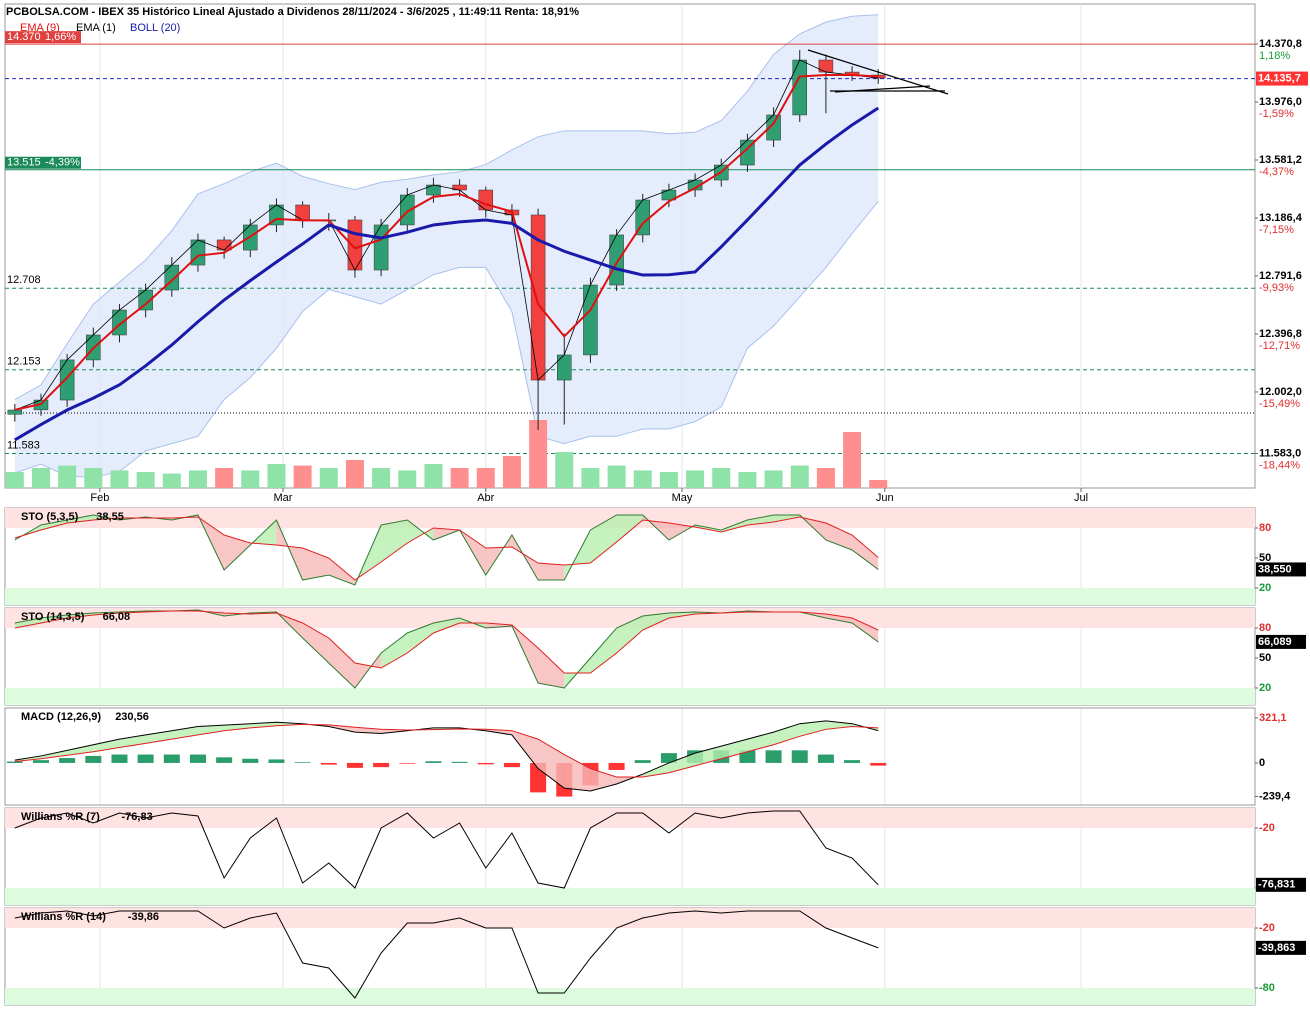 The height and width of the screenshot is (1012, 1310). I want to click on x-tick-label: Jul, so click(1081, 498).